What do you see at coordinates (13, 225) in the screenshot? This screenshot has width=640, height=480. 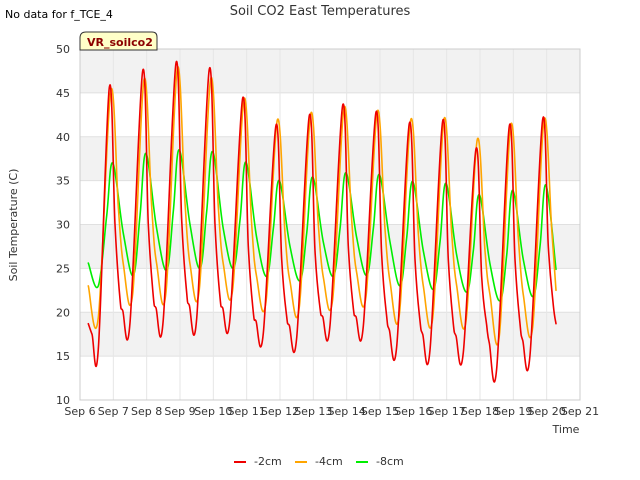 I see `y-axis-label: Soil Temperature (C)` at bounding box center [13, 225].